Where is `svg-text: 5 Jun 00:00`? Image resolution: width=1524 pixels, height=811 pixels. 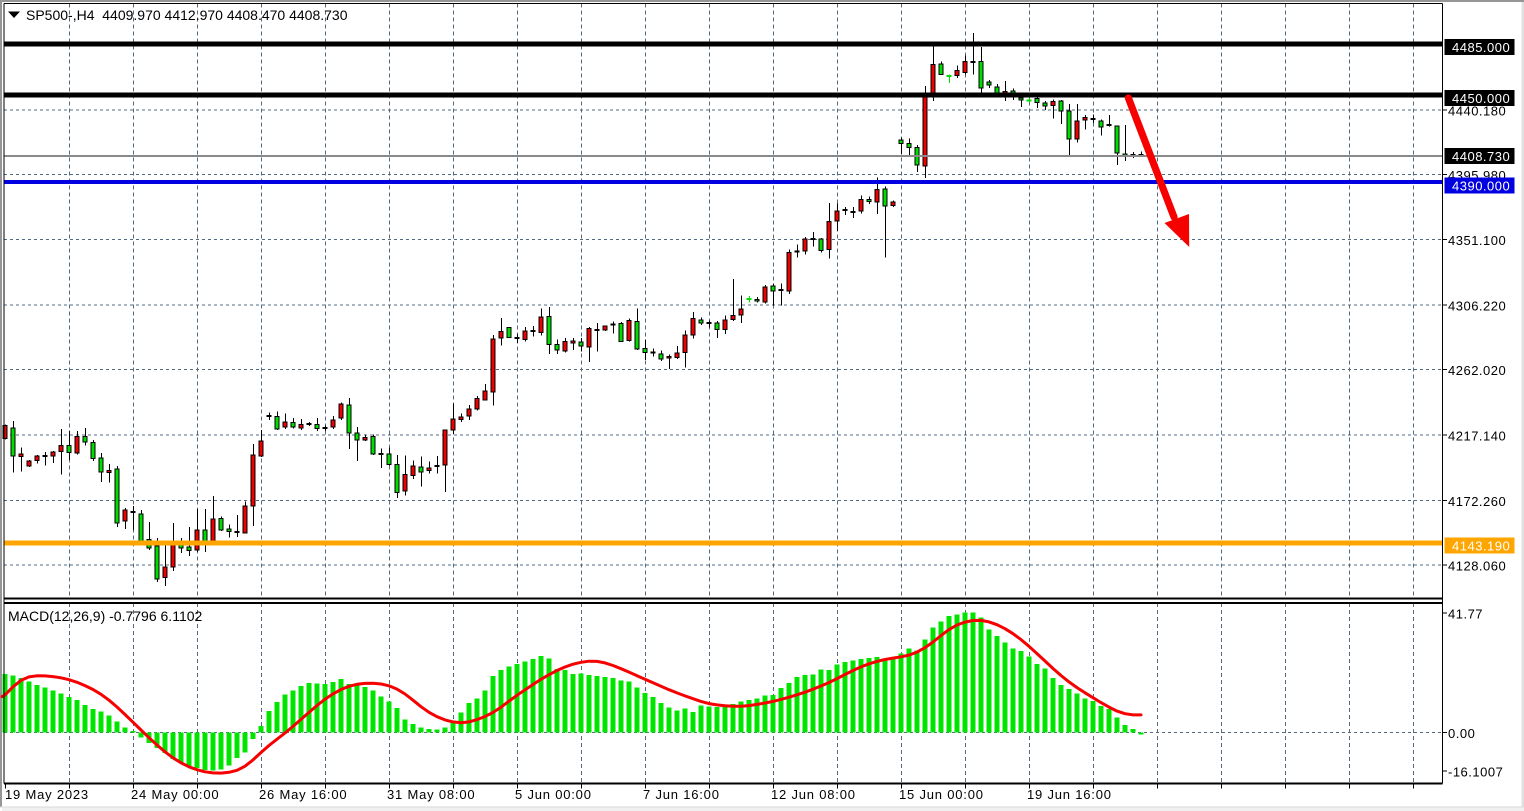
svg-text: 5 Jun 00:00 is located at coordinates (553, 794).